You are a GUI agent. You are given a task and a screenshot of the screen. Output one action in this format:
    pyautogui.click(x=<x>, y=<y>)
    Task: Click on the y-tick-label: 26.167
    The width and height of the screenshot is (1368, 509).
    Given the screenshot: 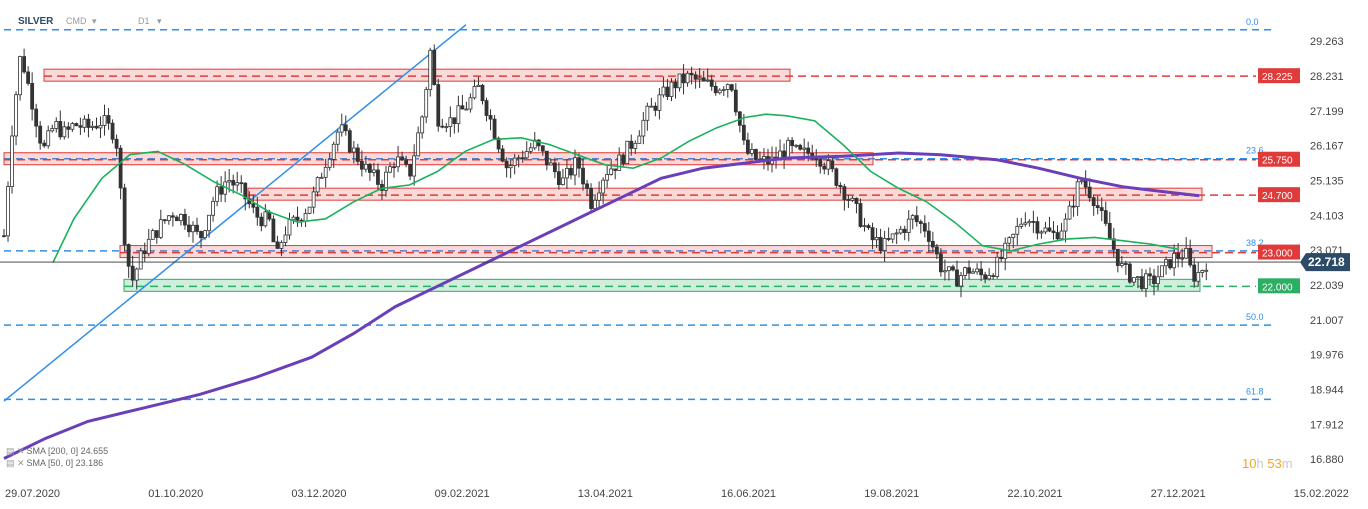 What is the action you would take?
    pyautogui.click(x=1327, y=147)
    